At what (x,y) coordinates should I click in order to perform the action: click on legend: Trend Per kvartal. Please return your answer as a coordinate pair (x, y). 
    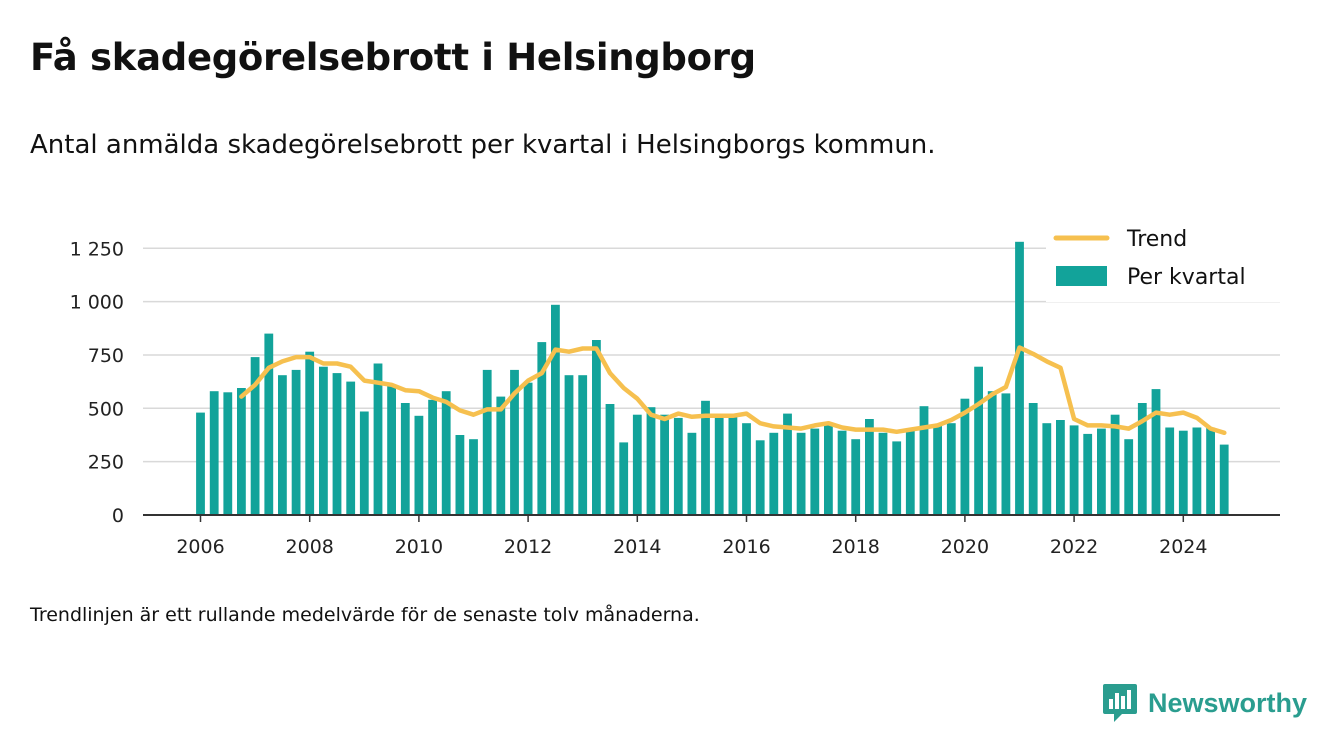
    Looking at the image, I should click on (1163, 260).